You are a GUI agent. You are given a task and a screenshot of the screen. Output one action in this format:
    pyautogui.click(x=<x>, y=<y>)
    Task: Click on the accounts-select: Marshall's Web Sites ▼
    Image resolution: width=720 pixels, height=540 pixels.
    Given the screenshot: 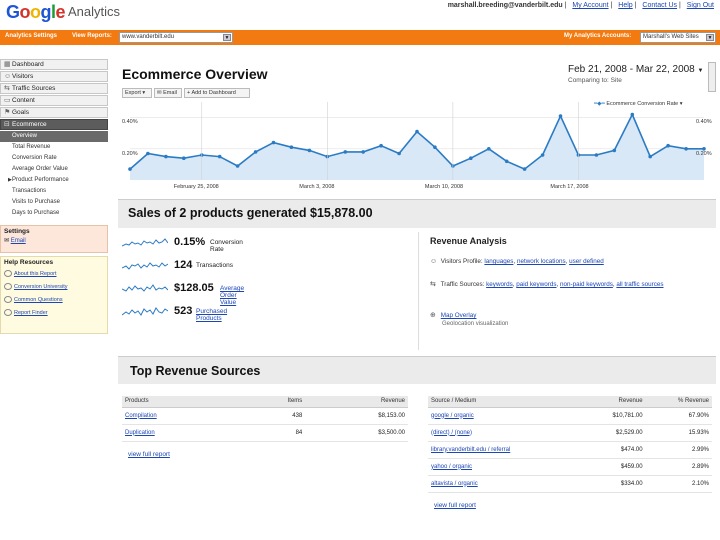 What is the action you would take?
    pyautogui.click(x=678, y=37)
    